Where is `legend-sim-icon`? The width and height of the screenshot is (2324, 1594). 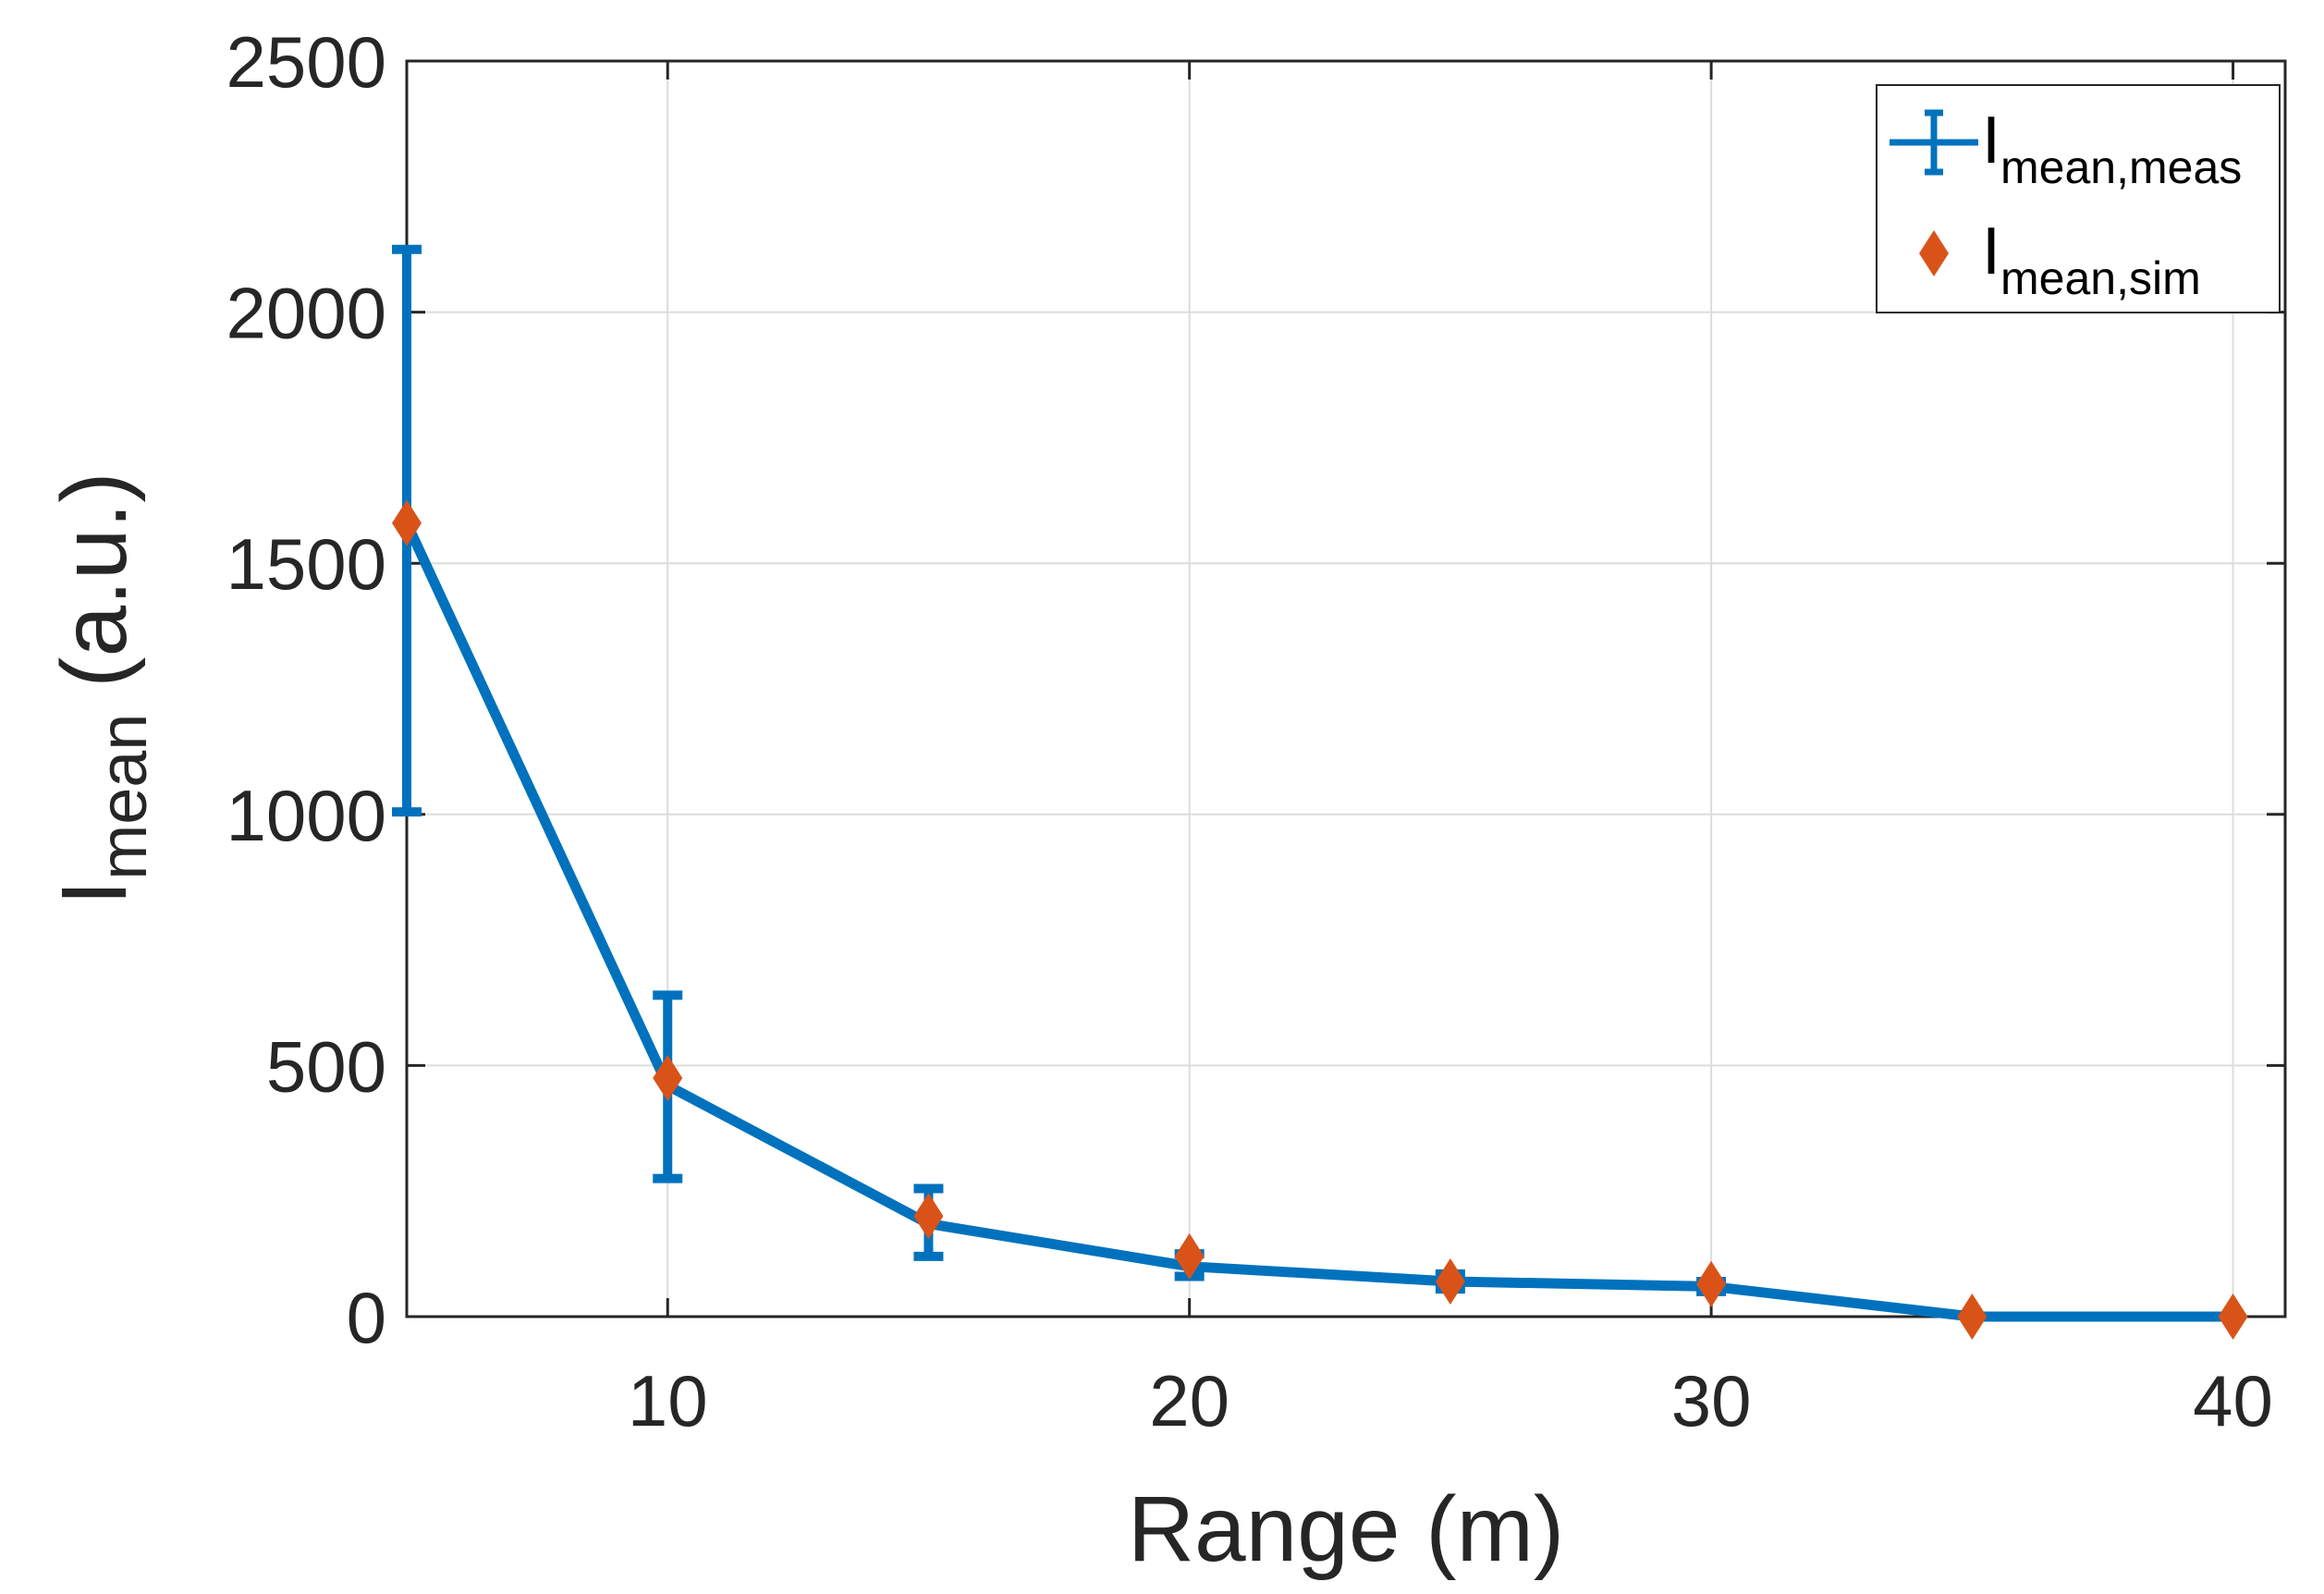 legend-sim-icon is located at coordinates (1934, 253).